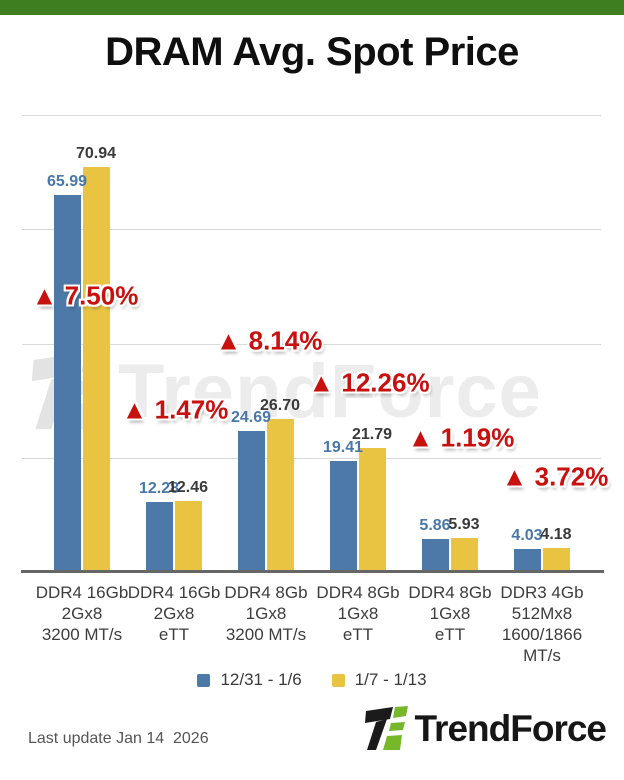 This screenshot has width=624, height=780. I want to click on bar-series1-group4, so click(372, 510).